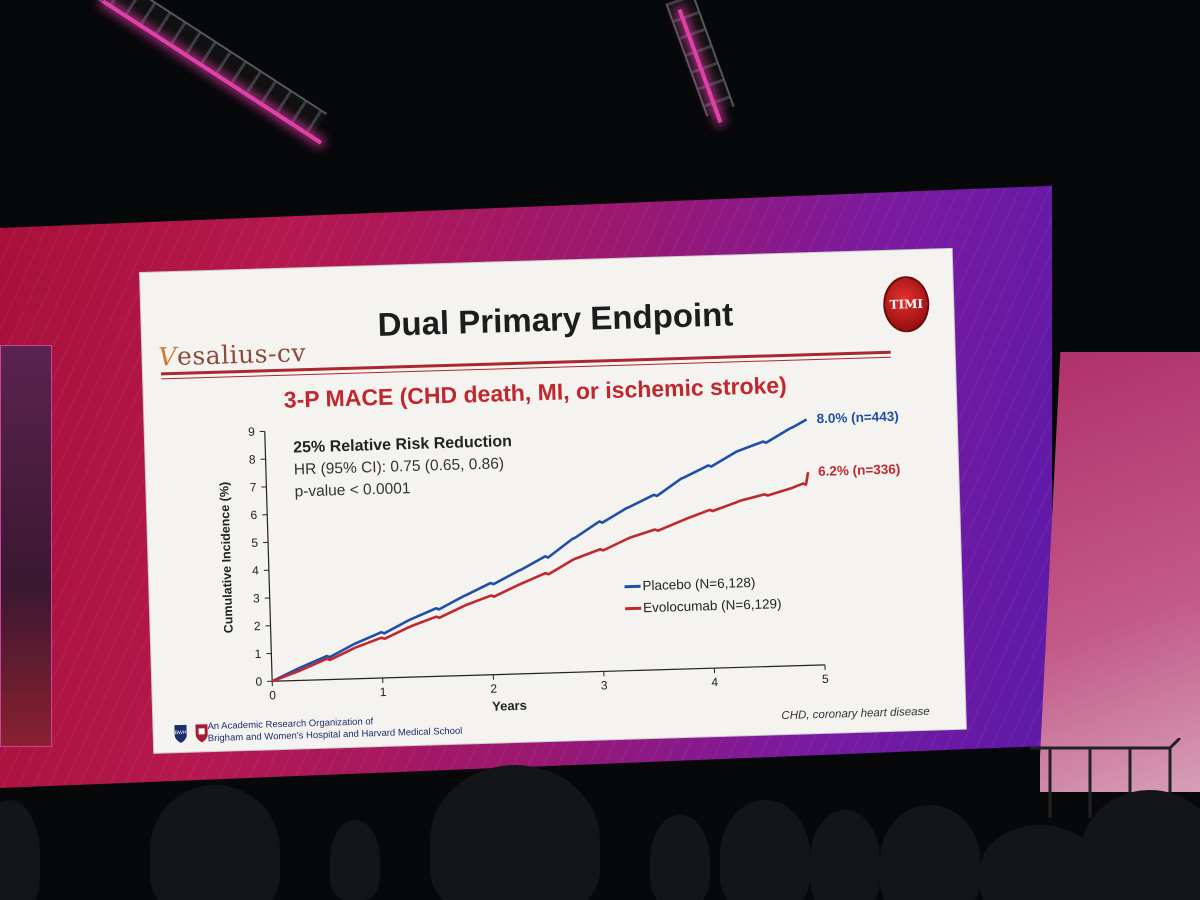 This screenshot has height=900, width=1200. Describe the element at coordinates (272, 695) in the screenshot. I see `x-tick-label: 0` at that location.